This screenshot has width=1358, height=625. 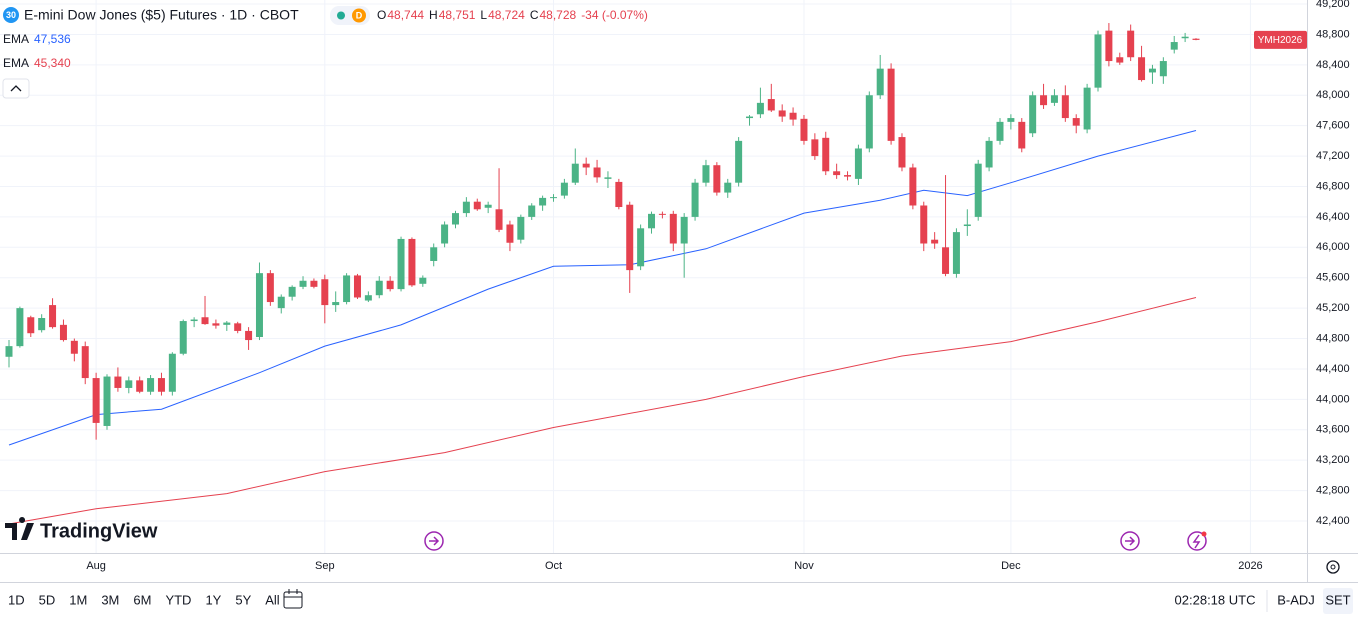 What do you see at coordinates (110, 599) in the screenshot?
I see `range-button: 3M` at bounding box center [110, 599].